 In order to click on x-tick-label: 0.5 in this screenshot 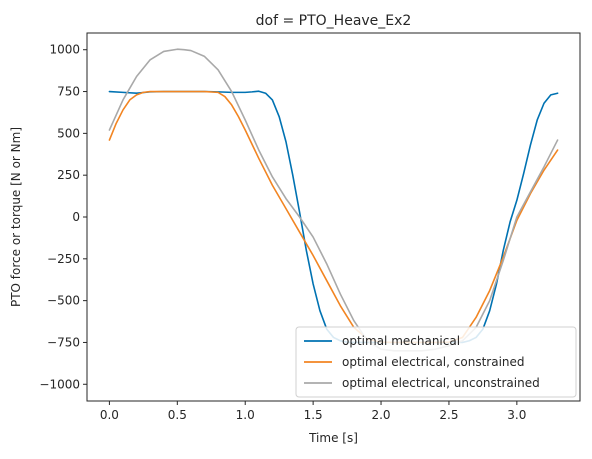, I will do `click(177, 415)`.